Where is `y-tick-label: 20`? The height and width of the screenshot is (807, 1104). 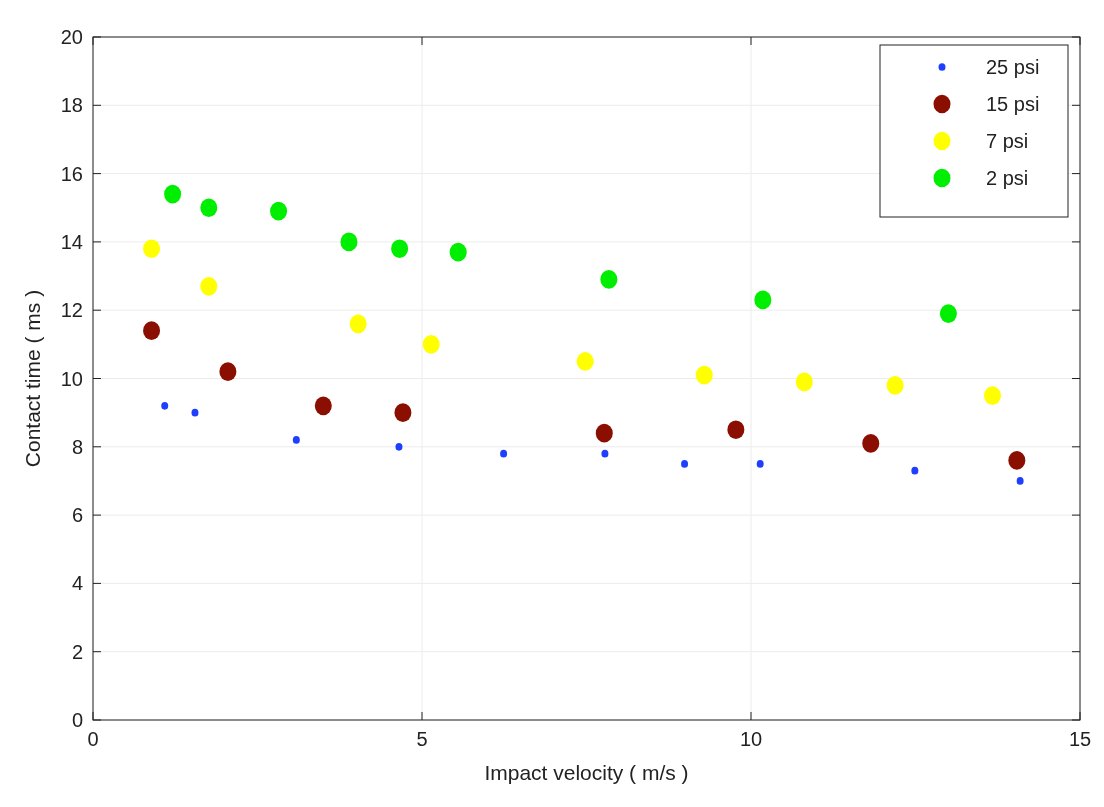
y-tick-label: 20 is located at coordinates (71, 37).